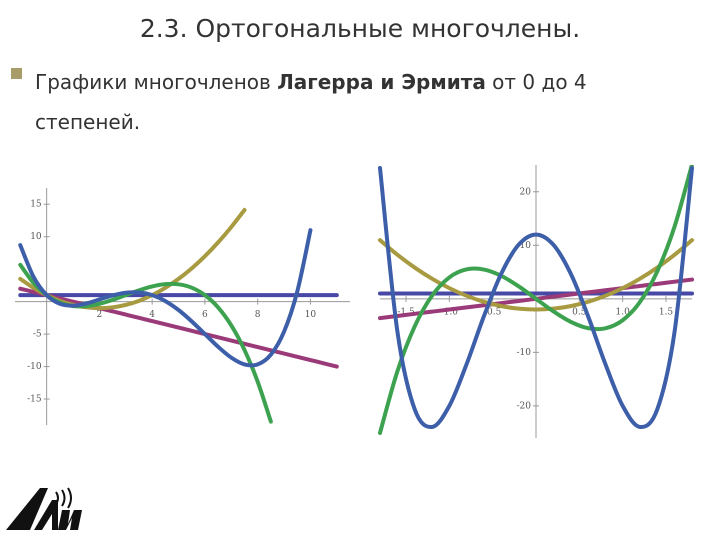  Describe the element at coordinates (493, 312) in the screenshot. I see `x-tick-label: -0.5` at that location.